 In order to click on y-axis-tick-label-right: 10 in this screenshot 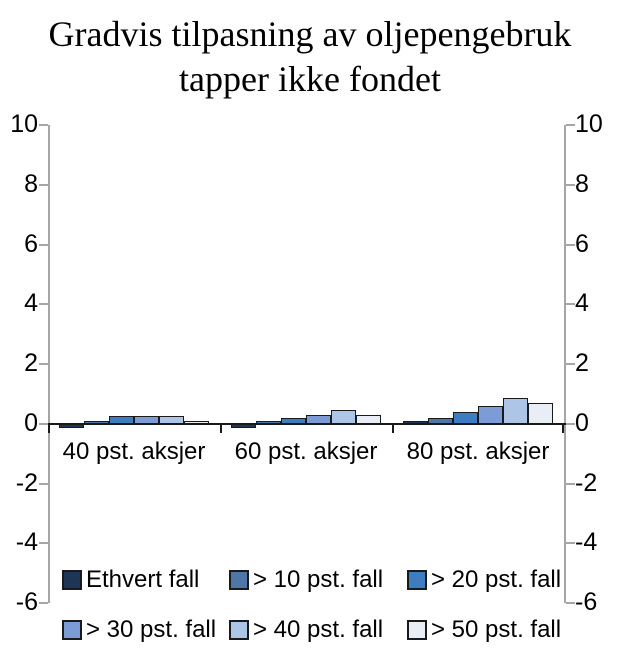, I will do `click(589, 124)`.